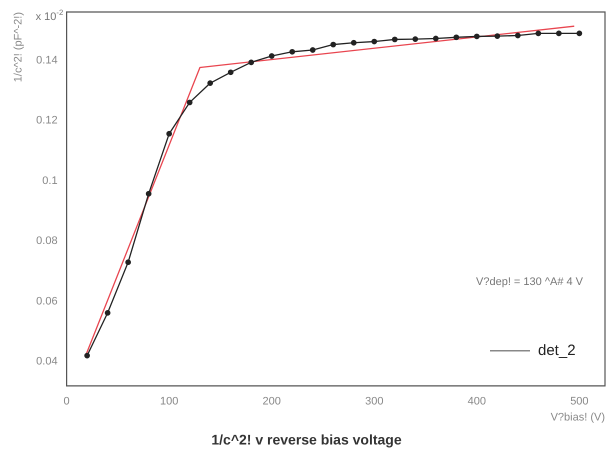  I want to click on y-tick-label: 0.12, so click(47, 120).